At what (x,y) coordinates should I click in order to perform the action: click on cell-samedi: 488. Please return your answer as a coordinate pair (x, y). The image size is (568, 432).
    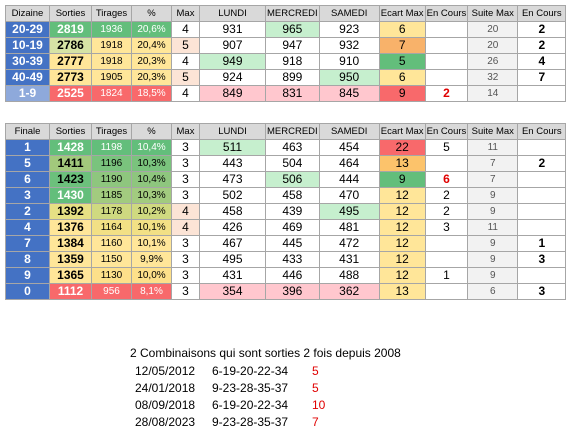
    Looking at the image, I should click on (349, 275).